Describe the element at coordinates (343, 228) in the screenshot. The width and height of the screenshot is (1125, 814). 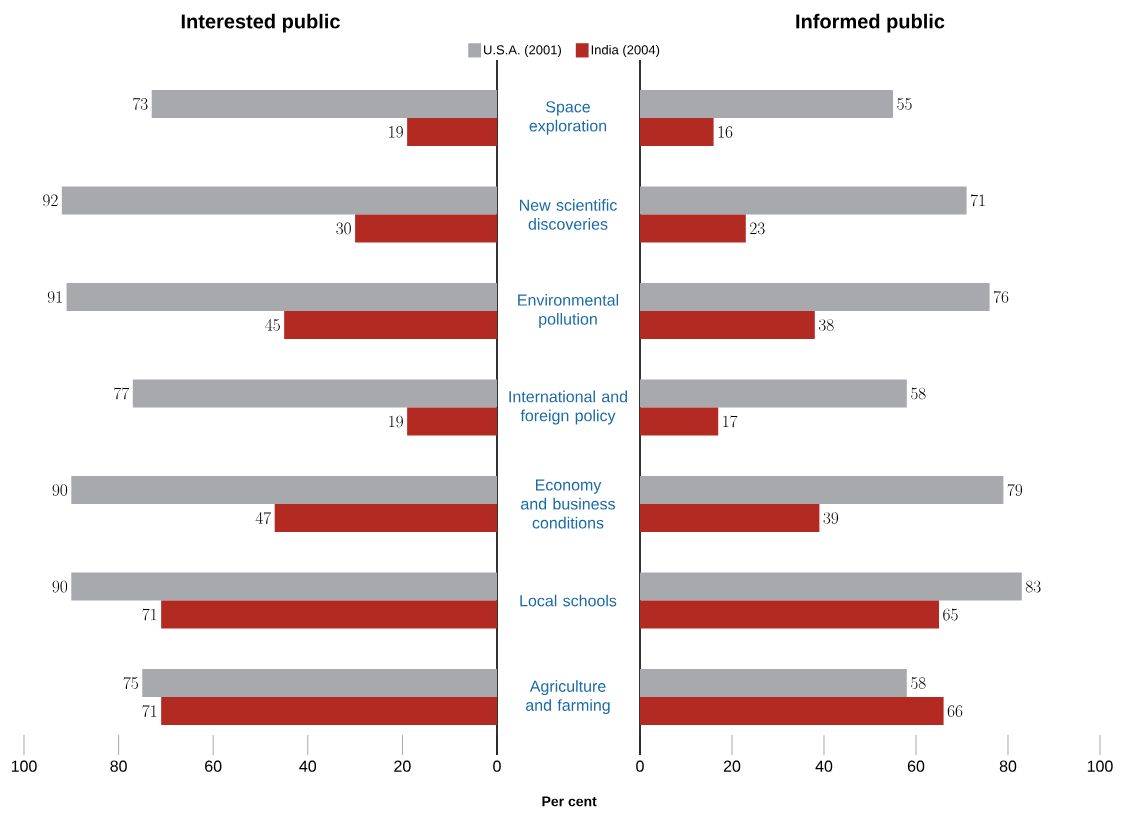
I see `data-label: 30` at that location.